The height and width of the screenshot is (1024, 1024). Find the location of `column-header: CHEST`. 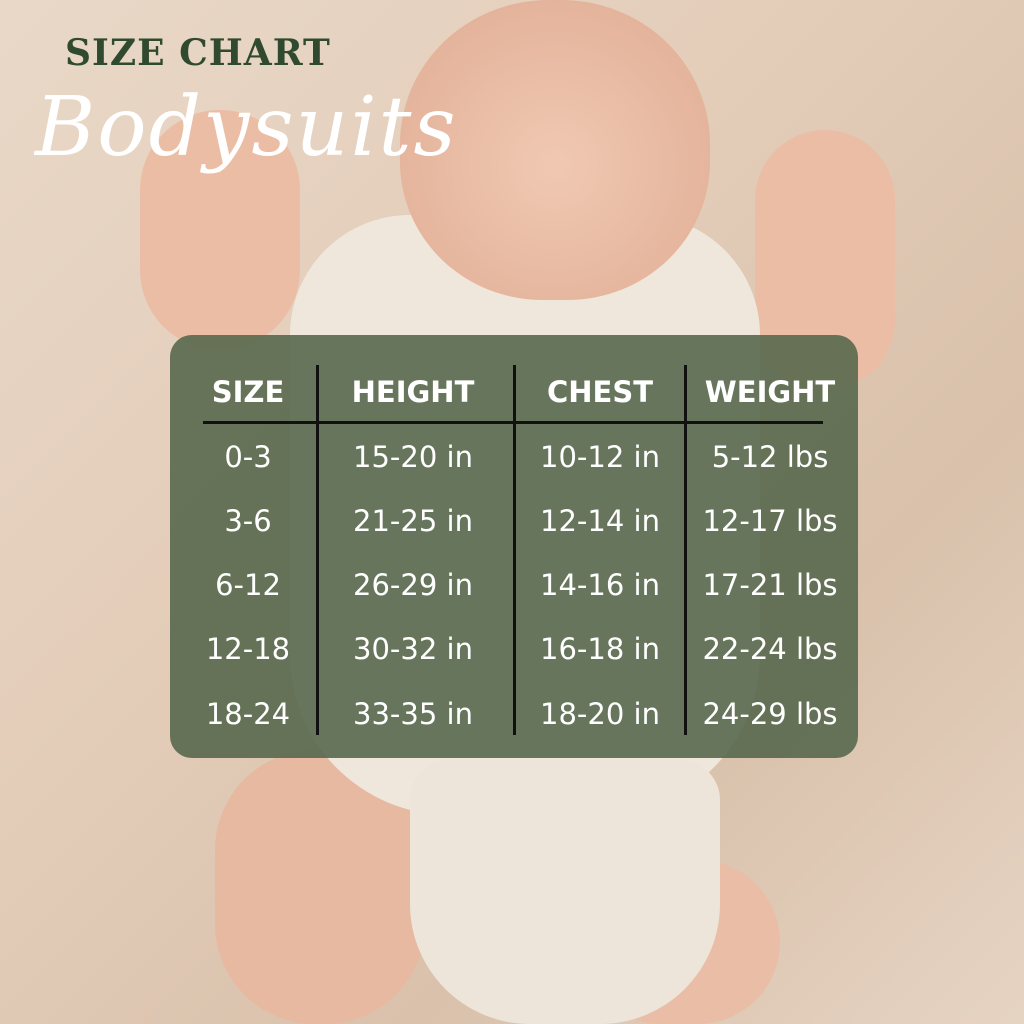

column-header: CHEST is located at coordinates (600, 392).